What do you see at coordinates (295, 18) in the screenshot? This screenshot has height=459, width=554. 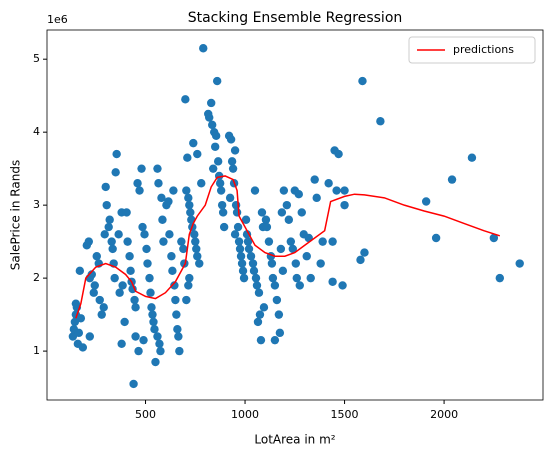 I see `chart-title: Stacking Ensemble Regression` at bounding box center [295, 18].